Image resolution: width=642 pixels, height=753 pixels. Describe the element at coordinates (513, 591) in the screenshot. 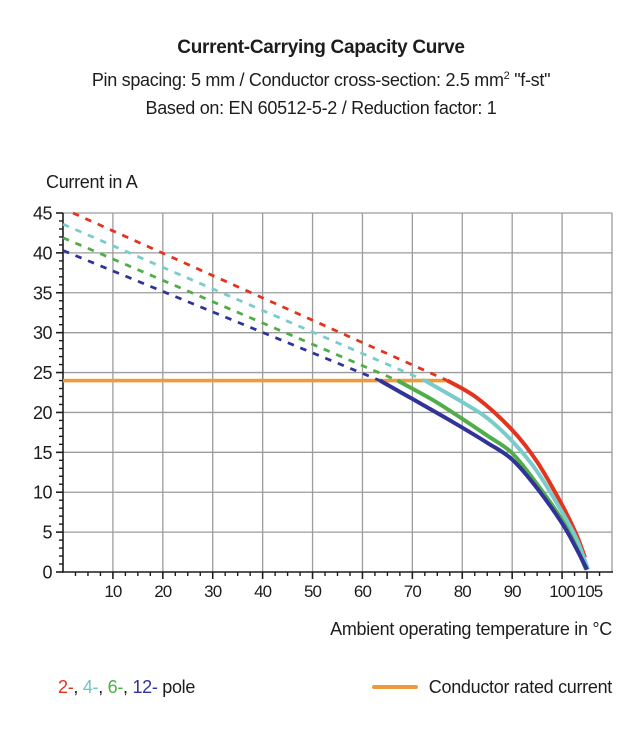

I see `x-tick-label-90: 90` at that location.